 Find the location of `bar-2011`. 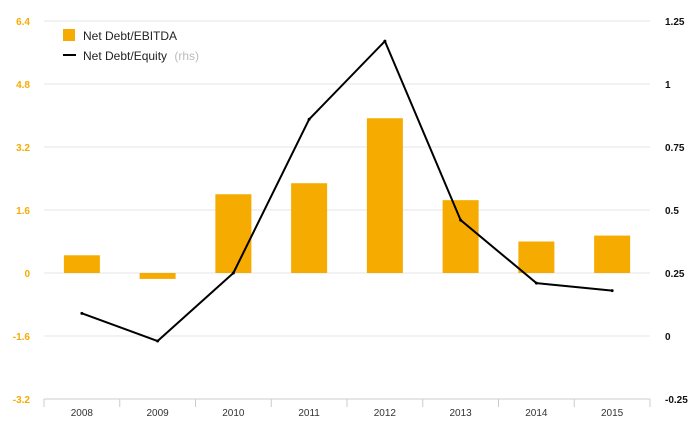

bar-2011 is located at coordinates (309, 228).